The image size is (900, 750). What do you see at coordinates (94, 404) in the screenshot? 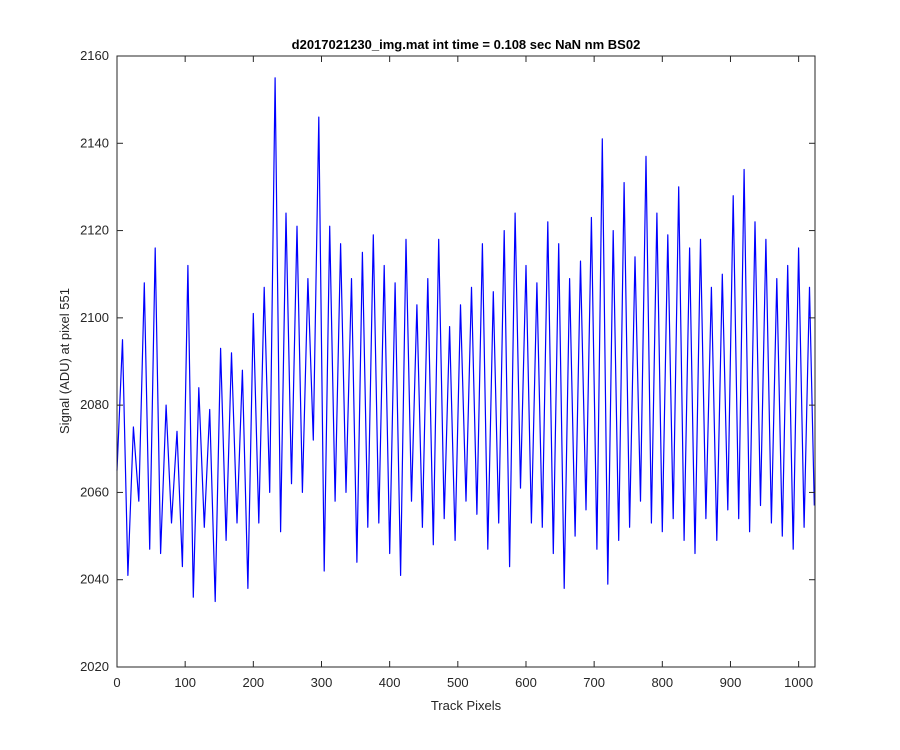
I see `y-tick-label: 2080` at bounding box center [94, 404].